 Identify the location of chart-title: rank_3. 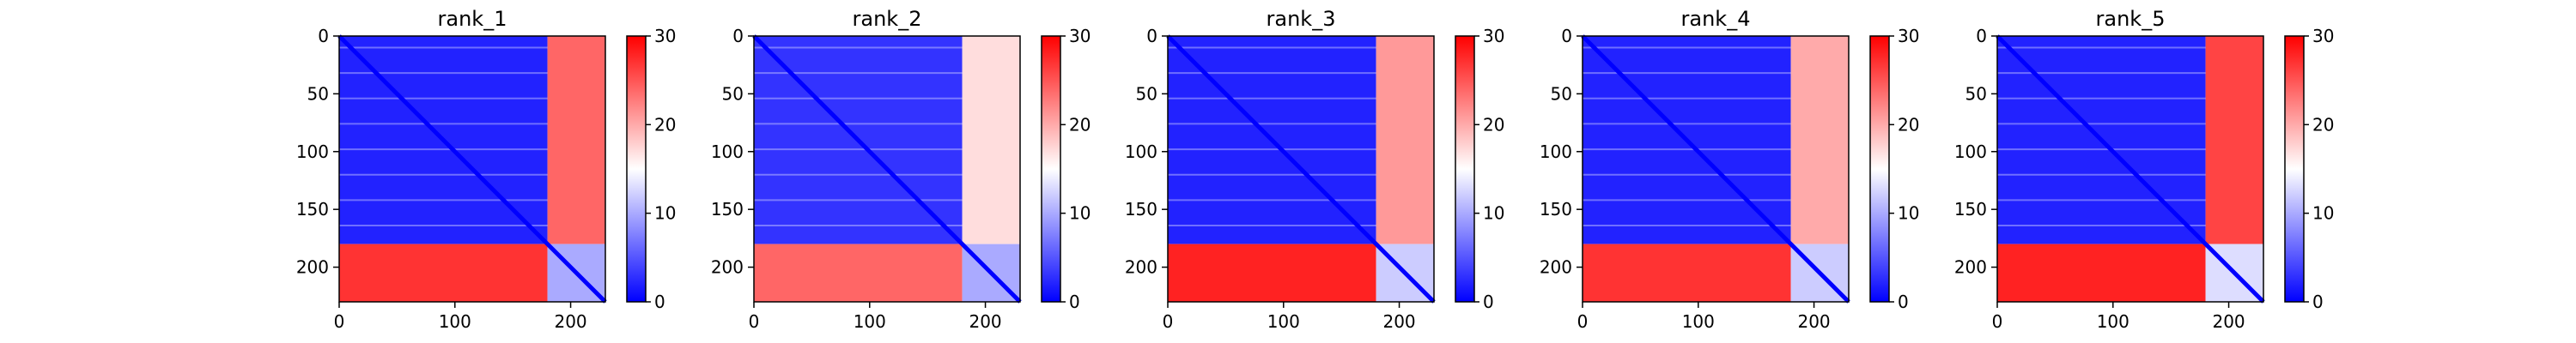
(1301, 19).